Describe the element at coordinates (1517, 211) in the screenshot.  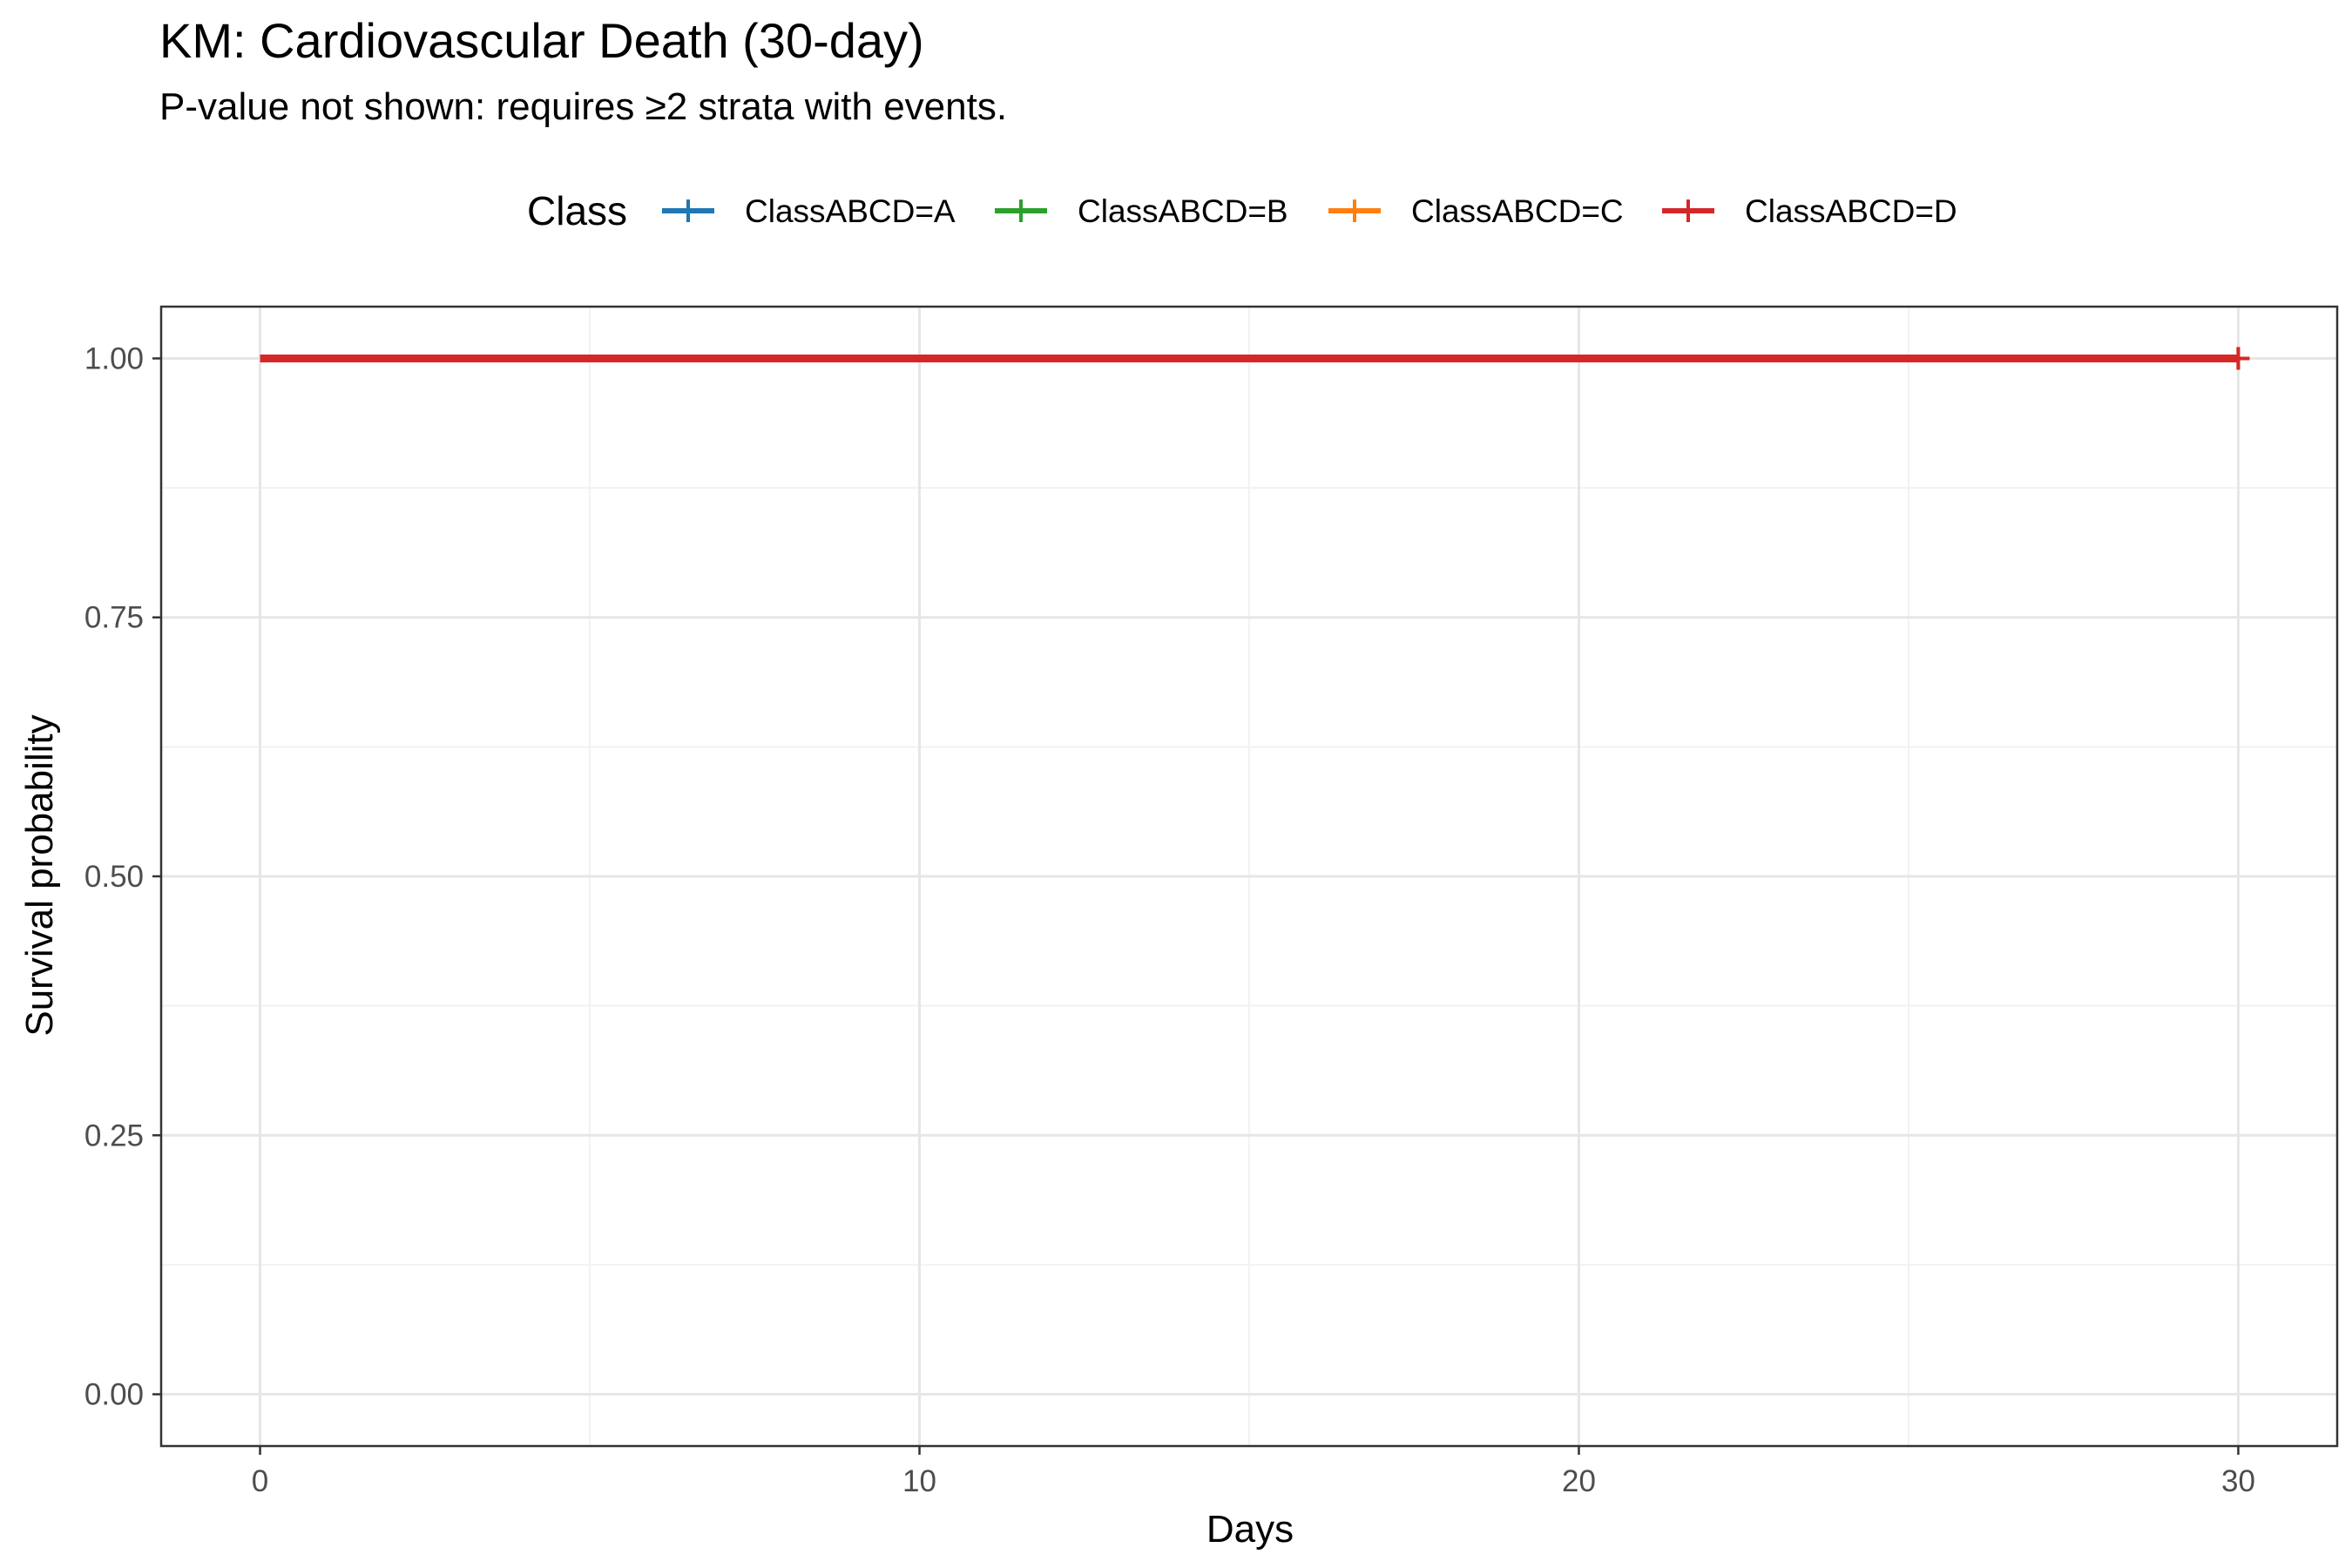
I see `legend-label-ClassABCD=C: ClassABCD=C` at that location.